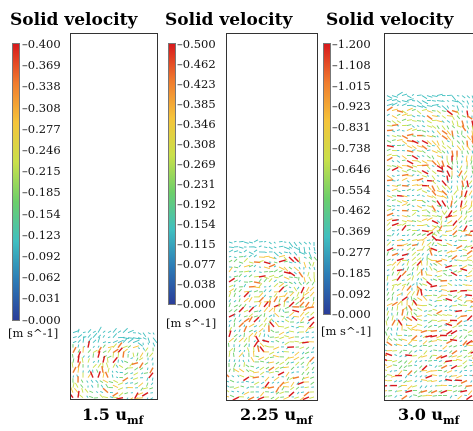  Describe the element at coordinates (41, 44) in the screenshot. I see `colorbar-tick-label: –0.400` at that location.